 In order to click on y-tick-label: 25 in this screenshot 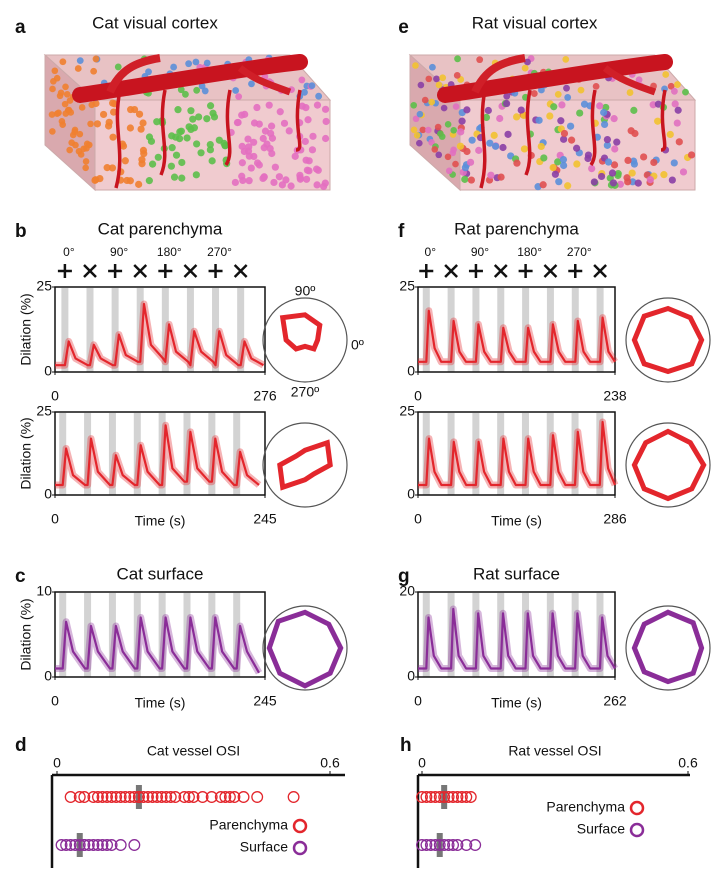, I will do `click(44, 411)`.